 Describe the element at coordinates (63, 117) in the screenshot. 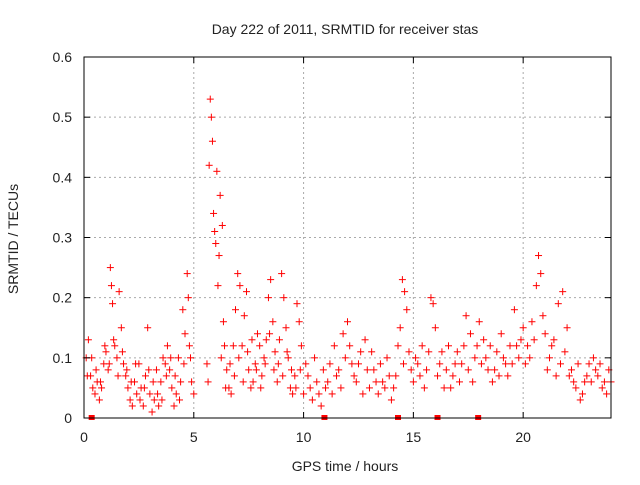

I see `y-tick-label: 0.5` at that location.